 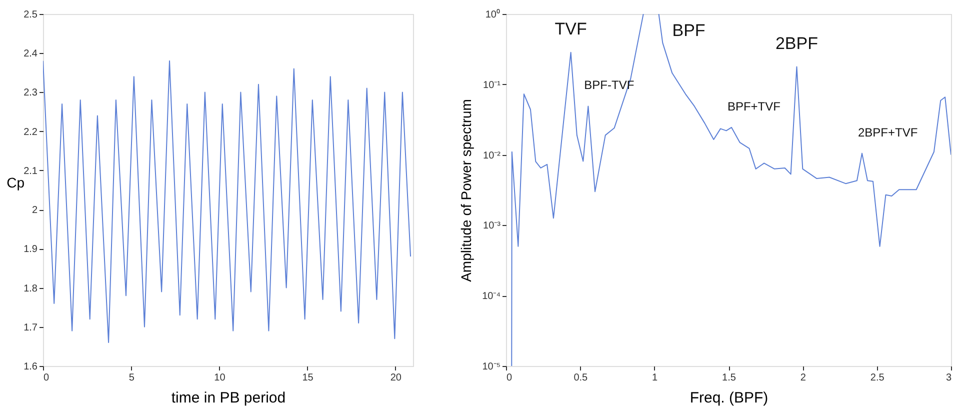 I want to click on x-tick-label: 15, so click(x=308, y=378).